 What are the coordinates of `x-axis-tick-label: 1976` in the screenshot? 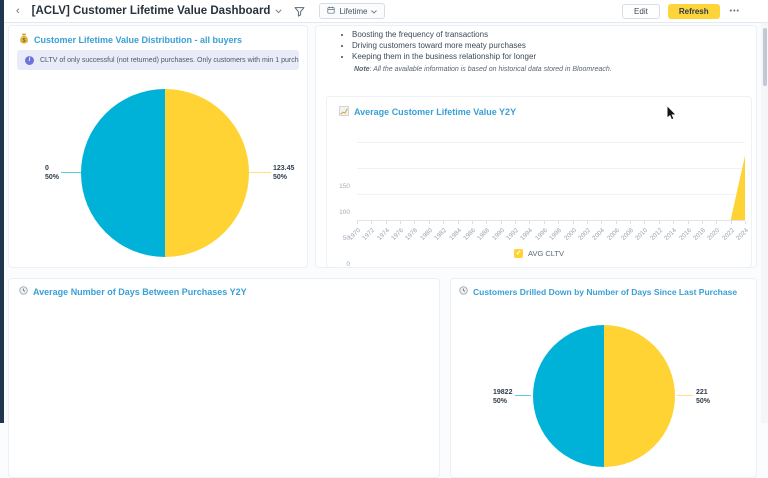 It's located at (398, 234).